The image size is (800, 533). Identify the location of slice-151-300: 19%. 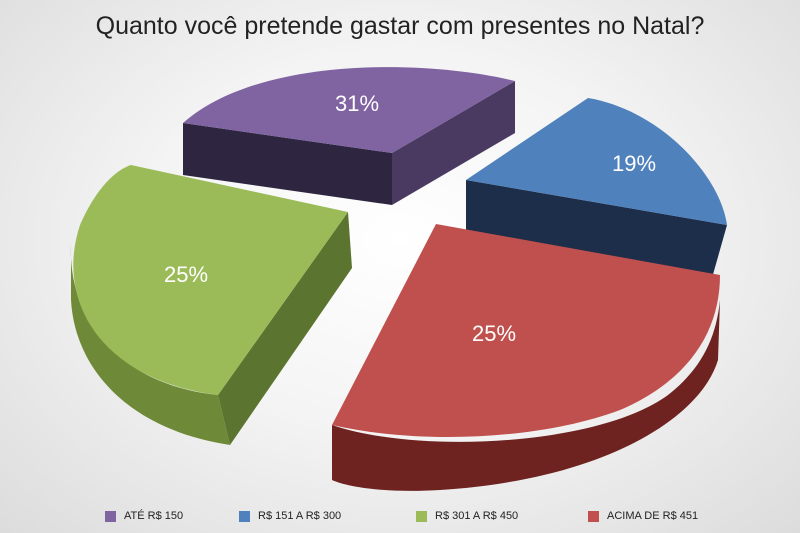
(596, 188).